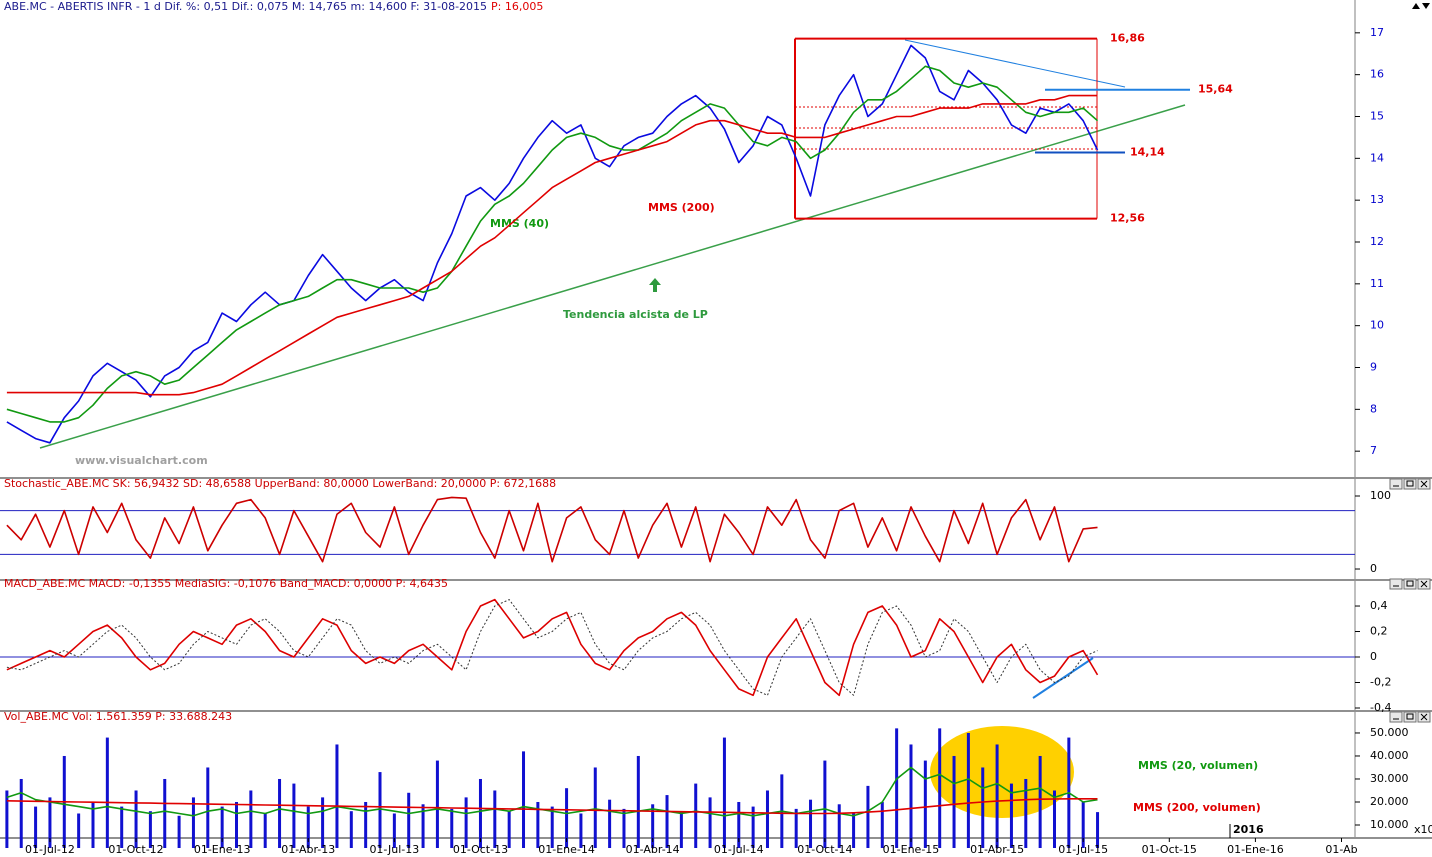 This screenshot has height=857, width=1432. I want to click on button-icon, so click(1424, 484).